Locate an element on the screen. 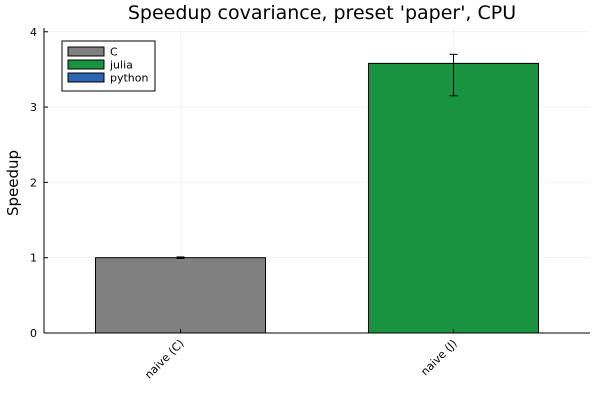 This screenshot has width=600, height=404. legend-swatch-C is located at coordinates (86, 51).